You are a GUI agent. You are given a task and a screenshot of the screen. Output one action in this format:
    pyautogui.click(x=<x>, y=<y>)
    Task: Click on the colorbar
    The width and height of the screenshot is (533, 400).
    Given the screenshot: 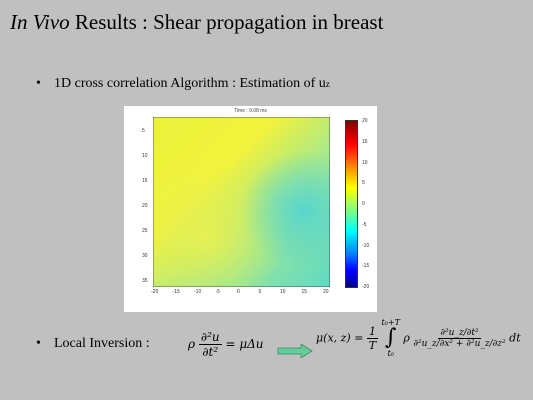 What is the action you would take?
    pyautogui.click(x=351, y=204)
    